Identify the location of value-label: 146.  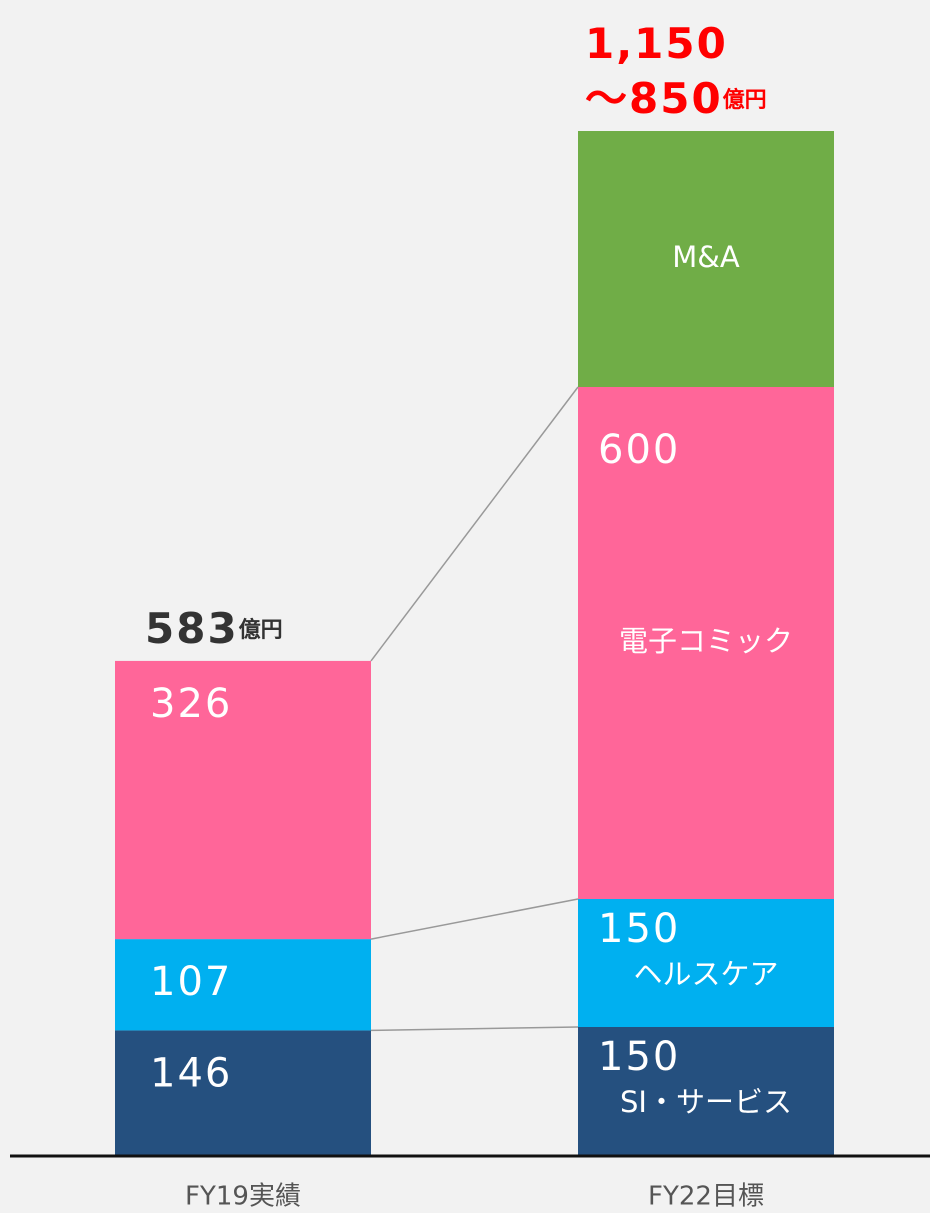
(191, 1073).